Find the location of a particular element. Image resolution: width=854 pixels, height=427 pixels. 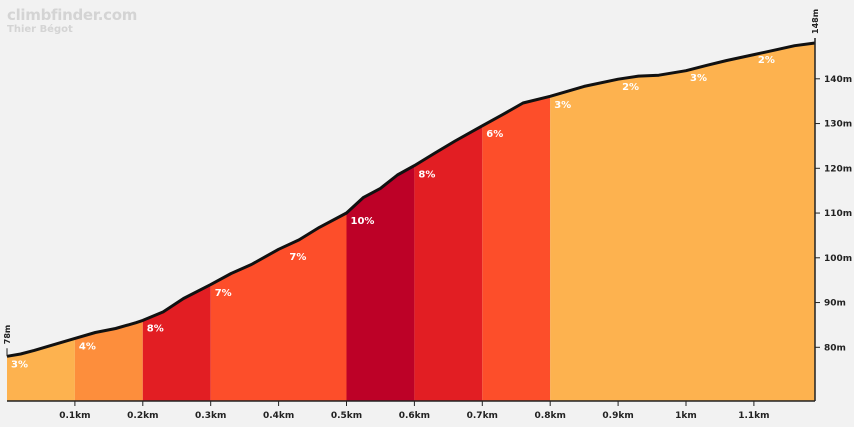

y-tick-label: 100m is located at coordinates (838, 259).